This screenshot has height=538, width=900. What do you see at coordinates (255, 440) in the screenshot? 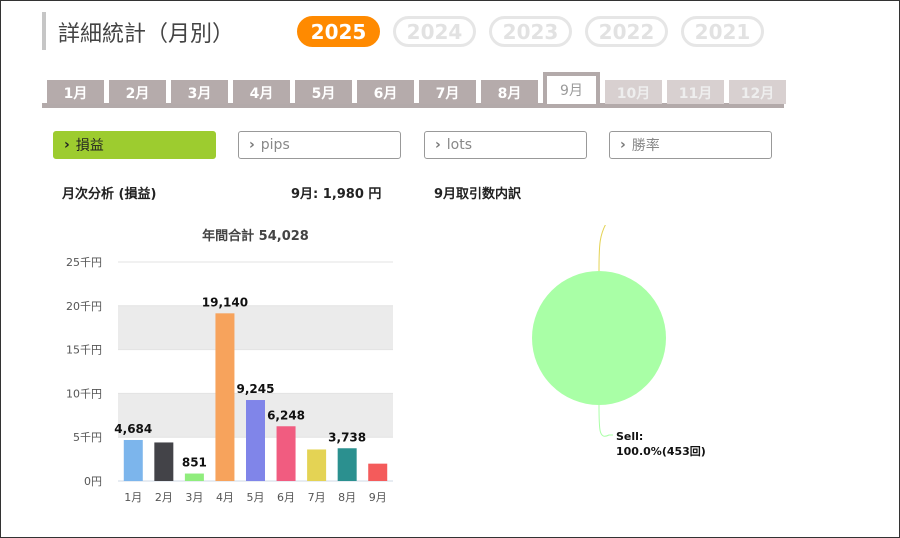
I see `bar-5月` at bounding box center [255, 440].